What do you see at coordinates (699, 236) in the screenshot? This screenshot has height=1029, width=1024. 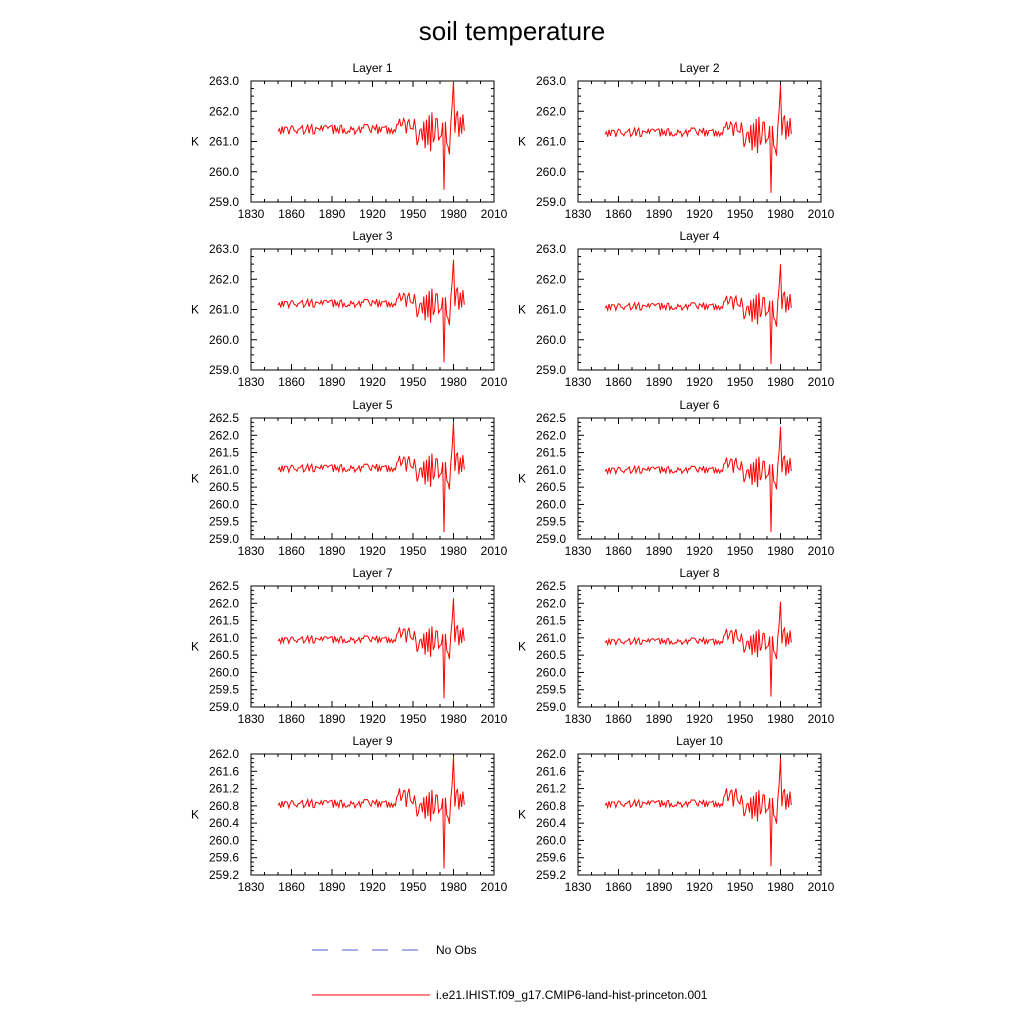 I see `panel-title: Layer 4` at bounding box center [699, 236].